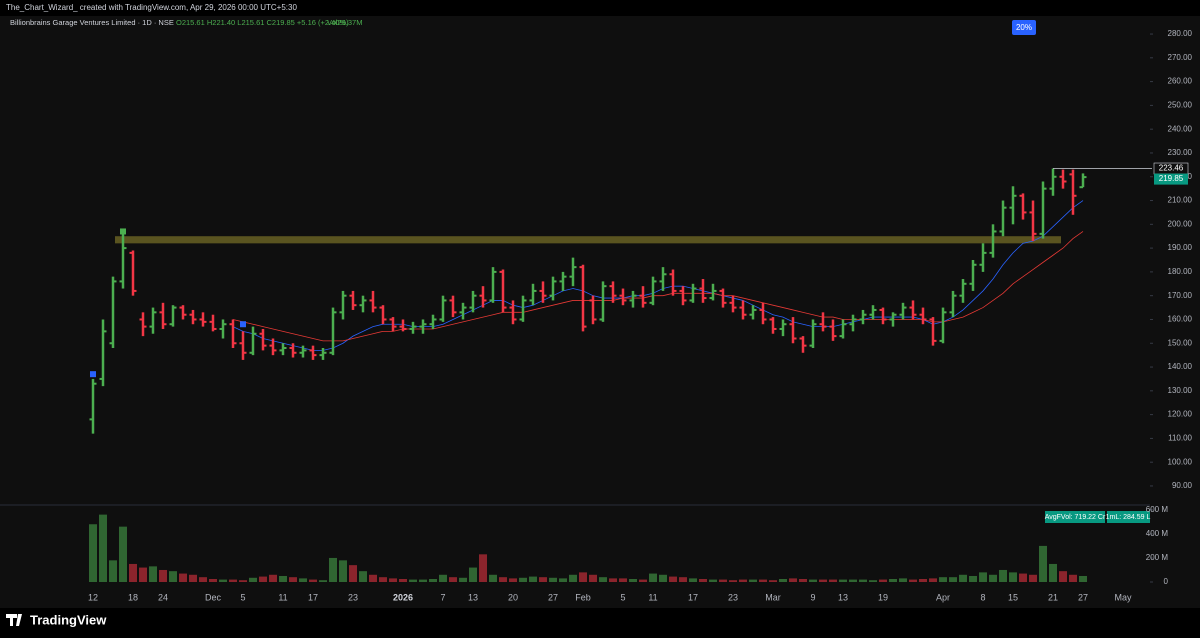  I want to click on vol-label-bg, so click(1128, 517).